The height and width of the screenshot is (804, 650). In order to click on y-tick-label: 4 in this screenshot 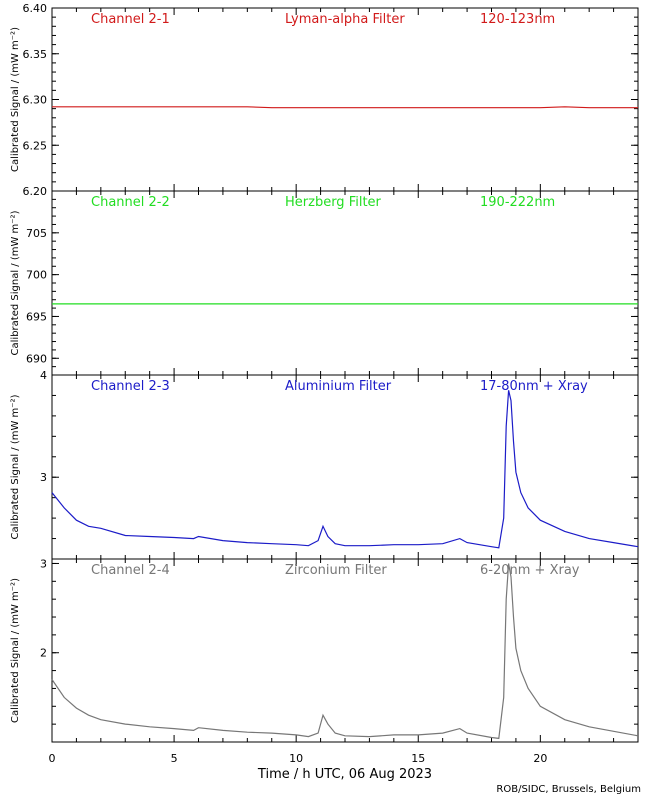, I will do `click(43, 375)`.